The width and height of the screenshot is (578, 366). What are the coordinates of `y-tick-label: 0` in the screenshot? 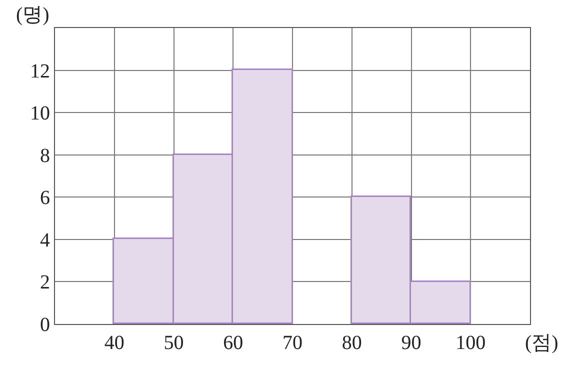 It's located at (45, 325).